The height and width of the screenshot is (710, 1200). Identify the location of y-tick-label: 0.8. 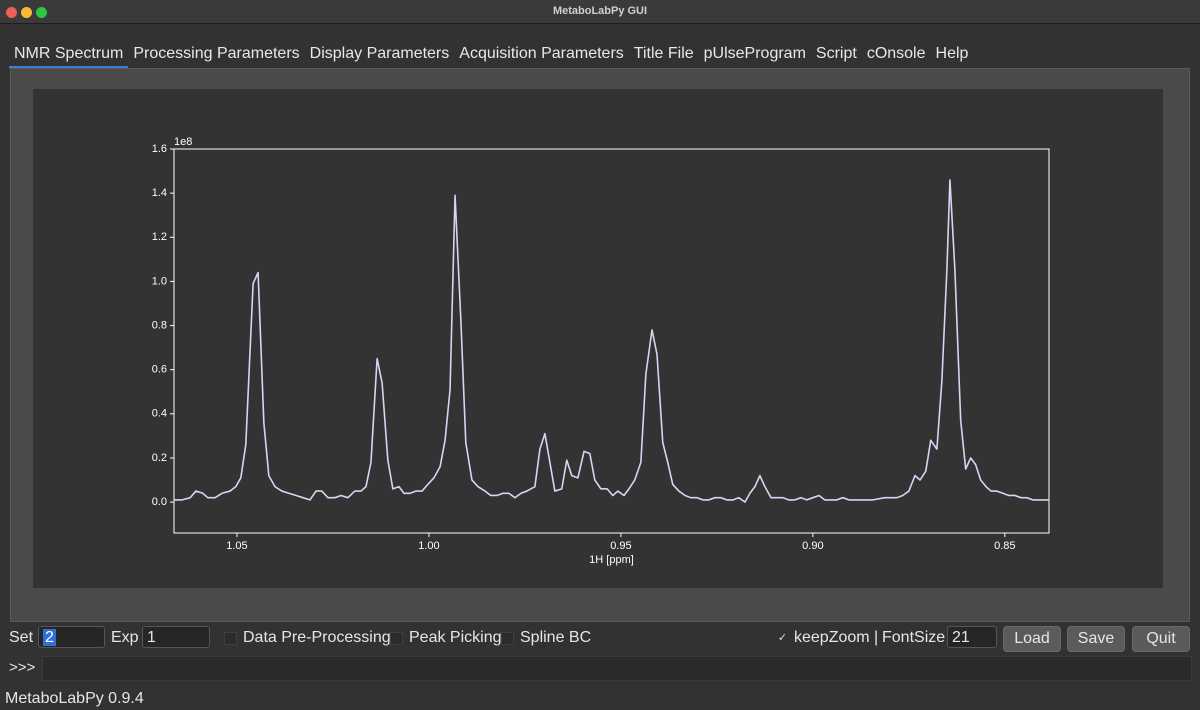
(159, 325).